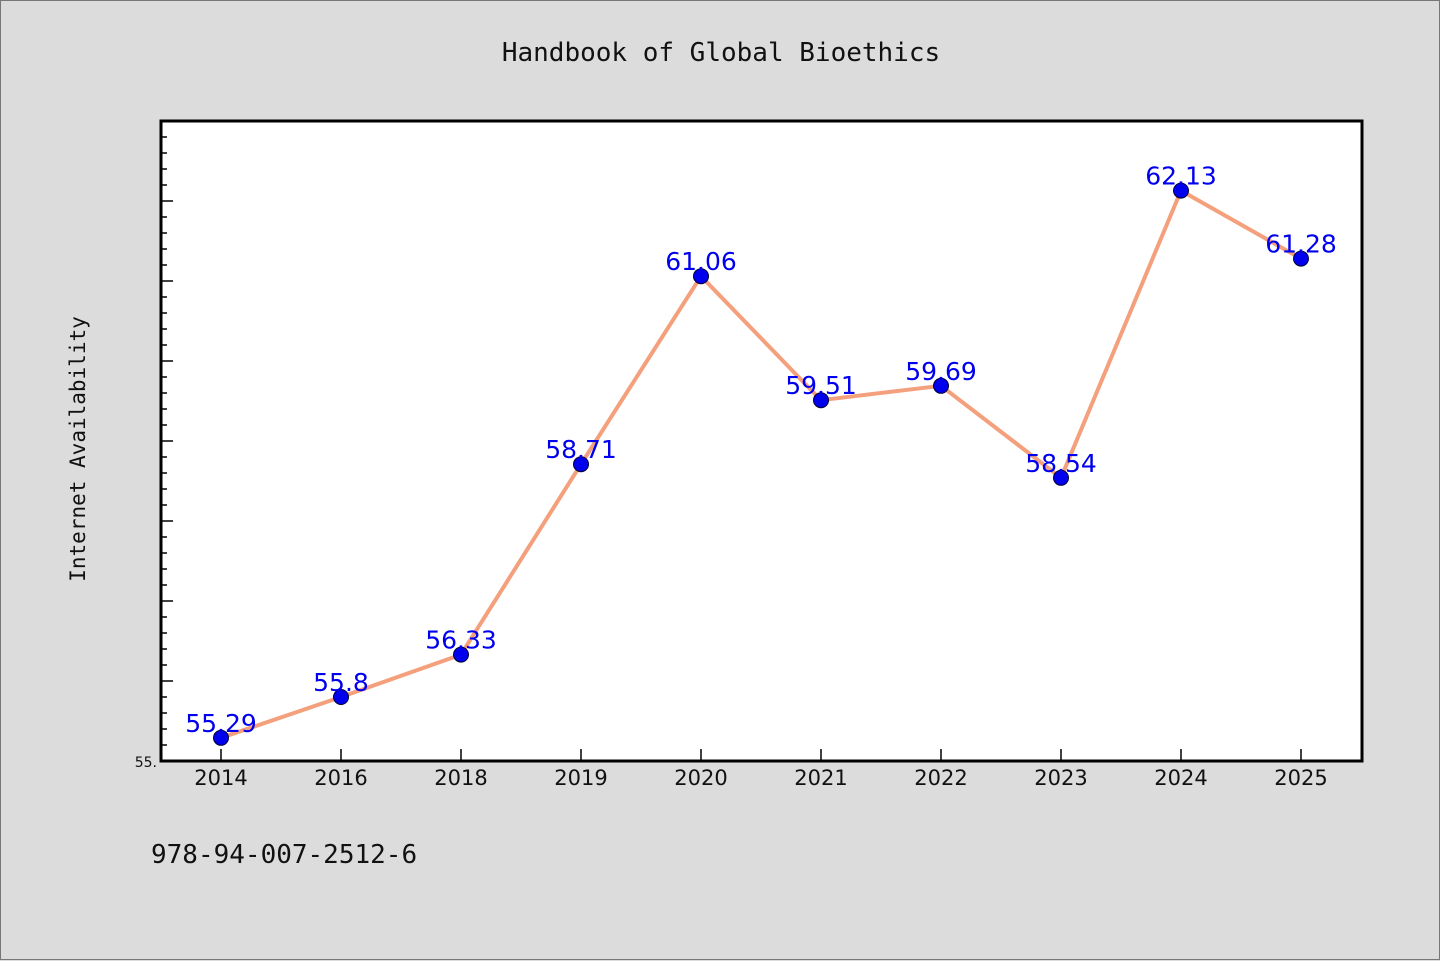 The image size is (1440, 961). What do you see at coordinates (284, 855) in the screenshot?
I see `isbn-footer: 978-94-007-2512-6` at bounding box center [284, 855].